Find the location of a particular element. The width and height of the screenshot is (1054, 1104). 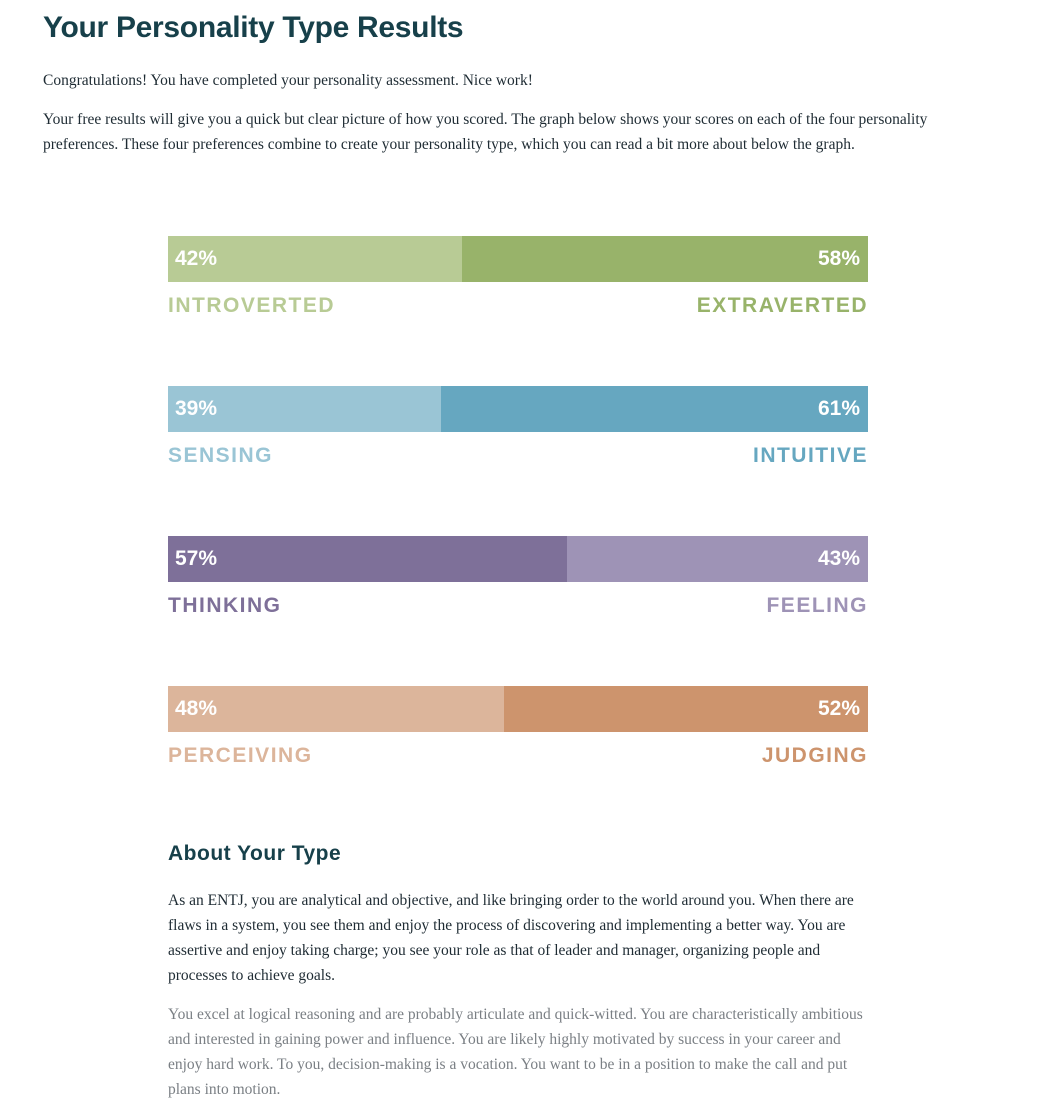

bar-segment-extraverted: 58% is located at coordinates (665, 259).